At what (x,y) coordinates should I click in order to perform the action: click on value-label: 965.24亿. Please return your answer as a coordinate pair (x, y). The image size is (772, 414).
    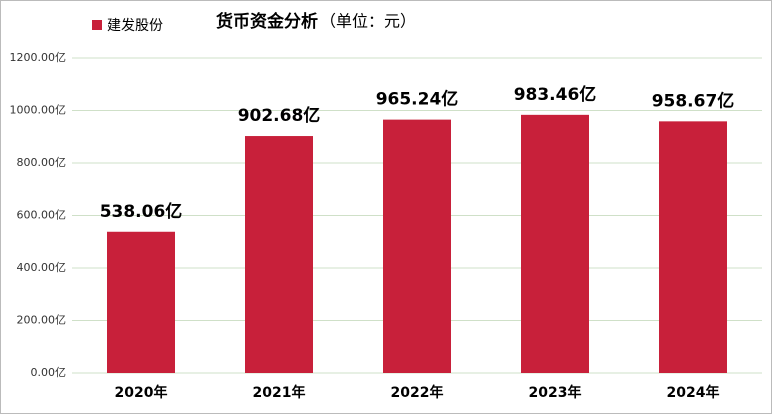
    Looking at the image, I should click on (417, 99).